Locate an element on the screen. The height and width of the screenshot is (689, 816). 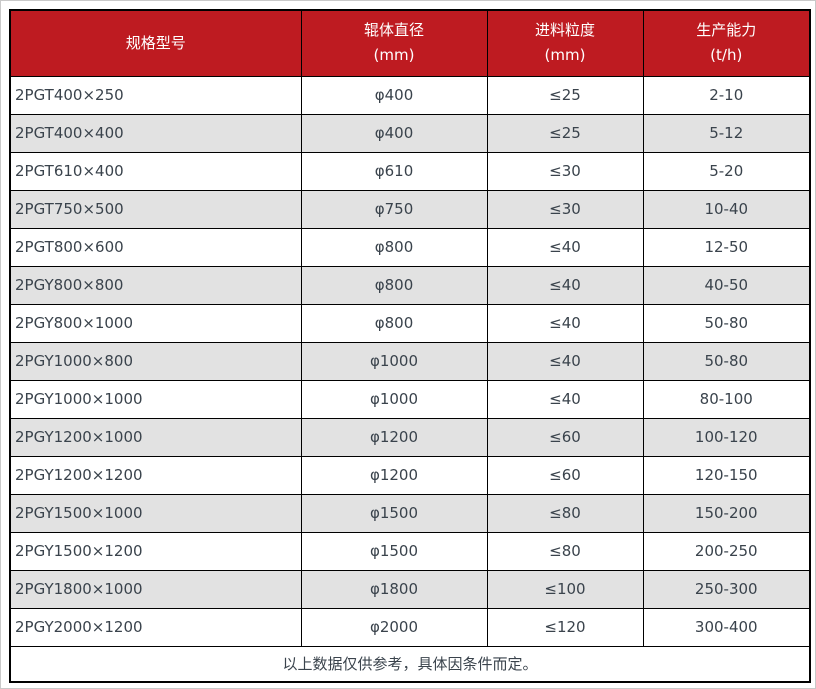
header-roller-diameter: 辊体直径 (mm) is located at coordinates (394, 43).